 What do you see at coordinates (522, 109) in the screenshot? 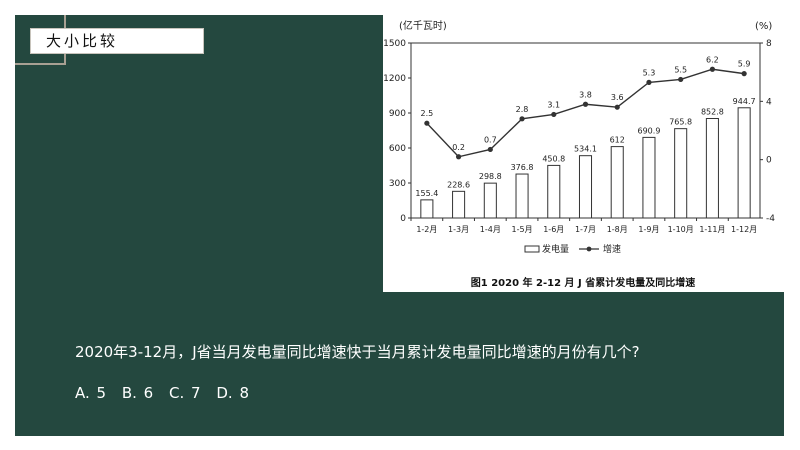
I see `growth-value-label: 2.8` at bounding box center [522, 109].